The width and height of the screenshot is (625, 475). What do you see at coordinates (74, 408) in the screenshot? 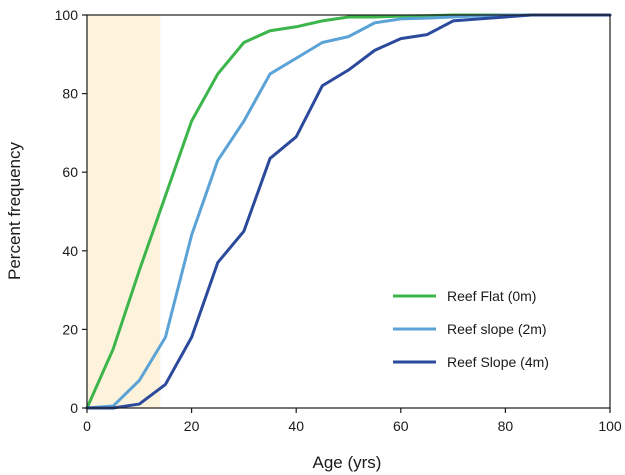
I see `y-tick-label: 0` at bounding box center [74, 408].